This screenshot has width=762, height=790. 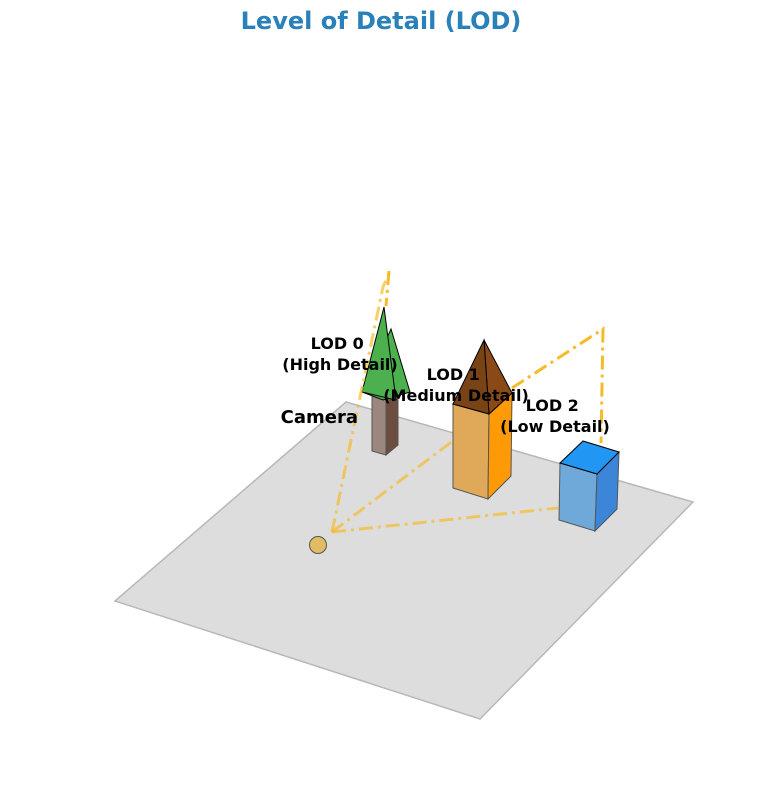 What do you see at coordinates (558, 385) in the screenshot?
I see `sight-line-lod12-upper` at bounding box center [558, 385].